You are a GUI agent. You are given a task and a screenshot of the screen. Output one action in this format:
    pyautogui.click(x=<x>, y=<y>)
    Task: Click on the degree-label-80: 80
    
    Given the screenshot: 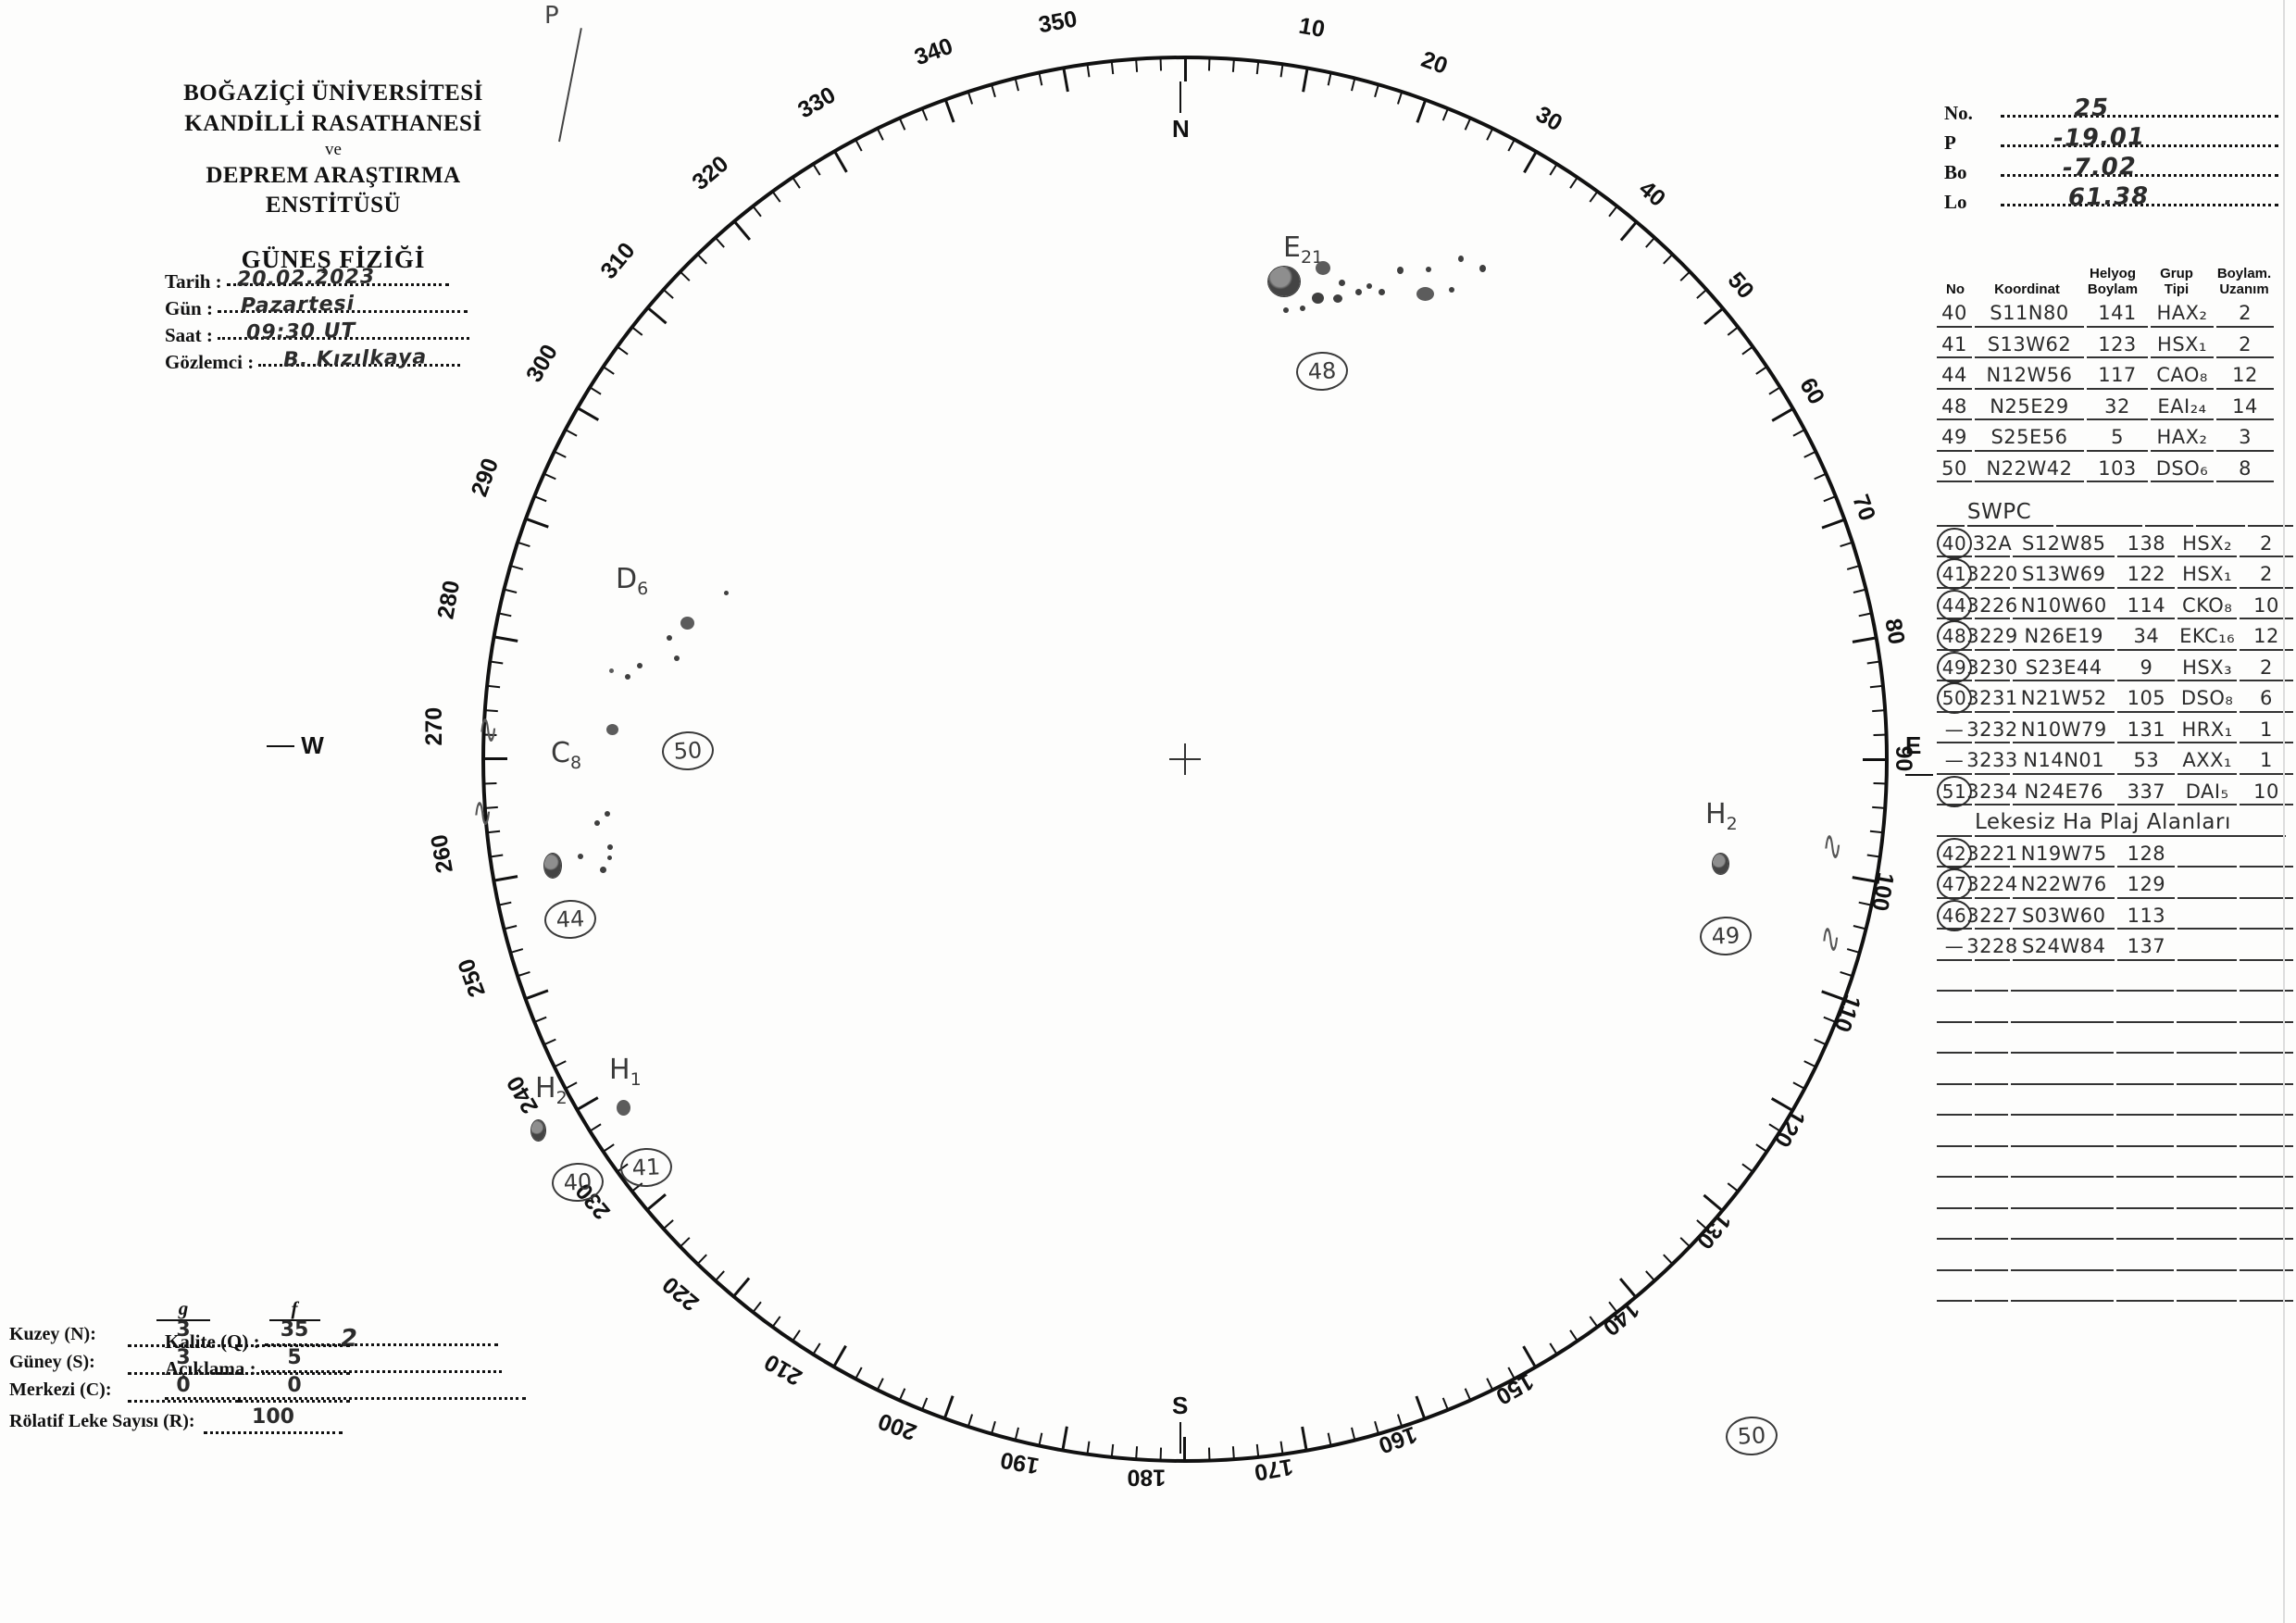 What is the action you would take?
    pyautogui.click(x=1894, y=631)
    